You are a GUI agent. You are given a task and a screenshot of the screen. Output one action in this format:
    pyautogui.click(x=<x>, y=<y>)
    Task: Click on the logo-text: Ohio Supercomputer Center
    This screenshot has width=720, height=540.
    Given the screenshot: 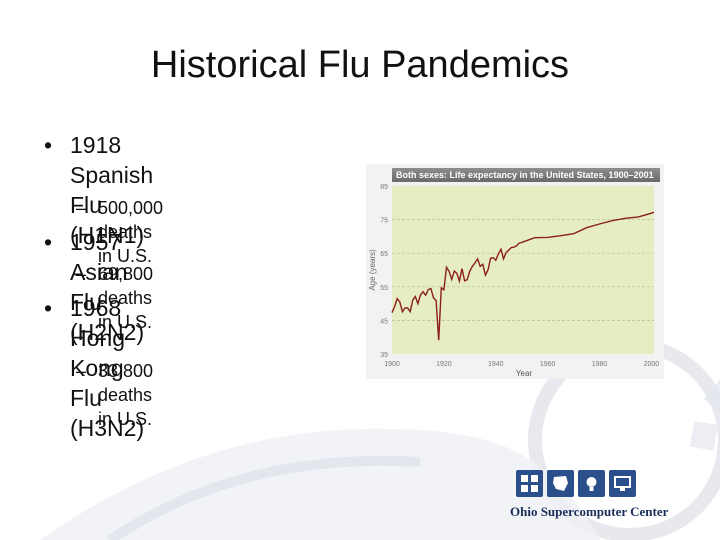 What is the action you would take?
    pyautogui.click(x=589, y=511)
    